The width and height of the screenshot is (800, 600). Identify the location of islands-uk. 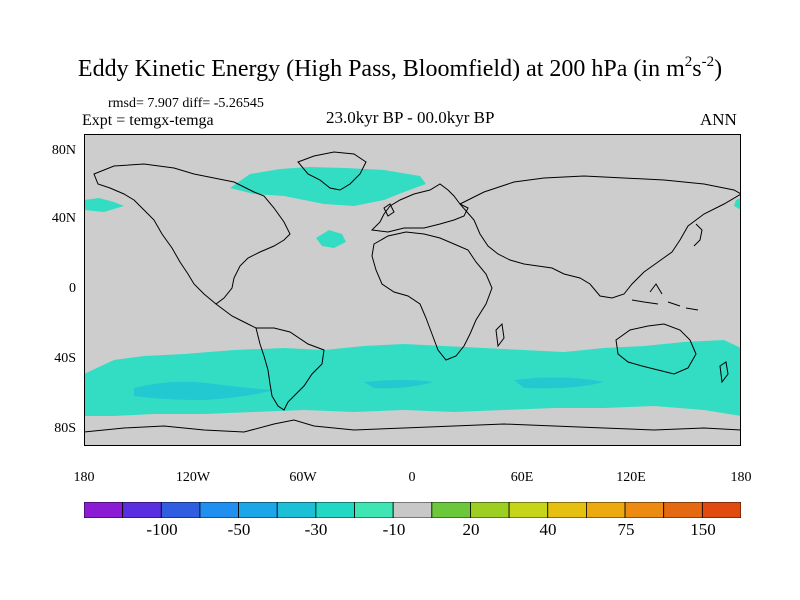
(389, 210).